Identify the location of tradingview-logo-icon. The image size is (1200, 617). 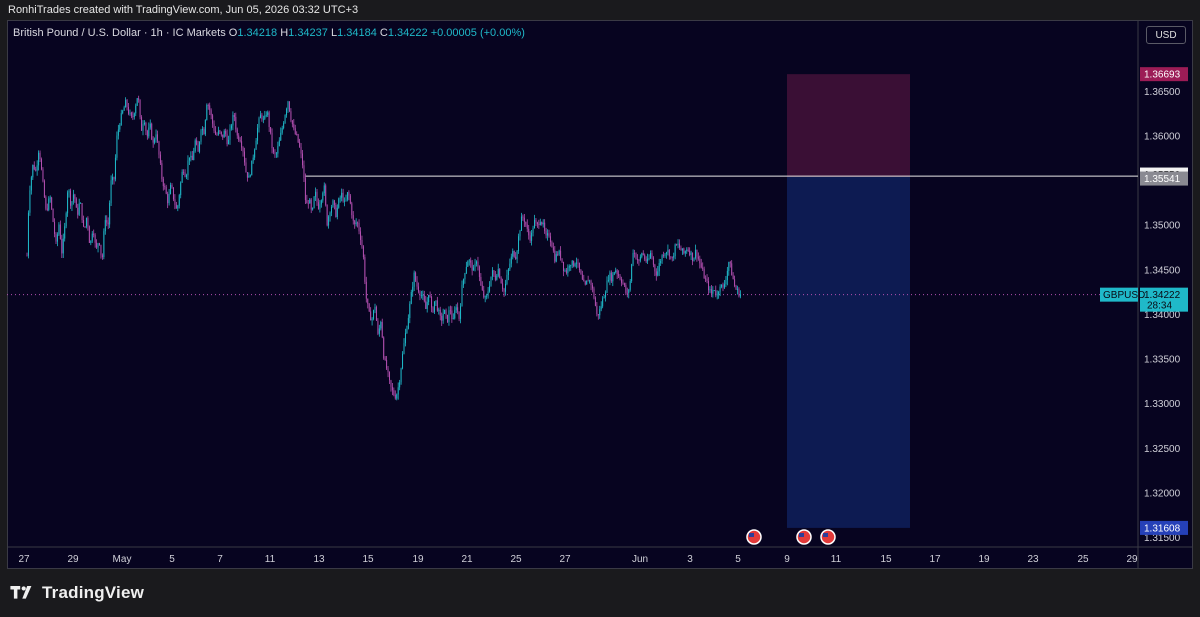
(21, 592).